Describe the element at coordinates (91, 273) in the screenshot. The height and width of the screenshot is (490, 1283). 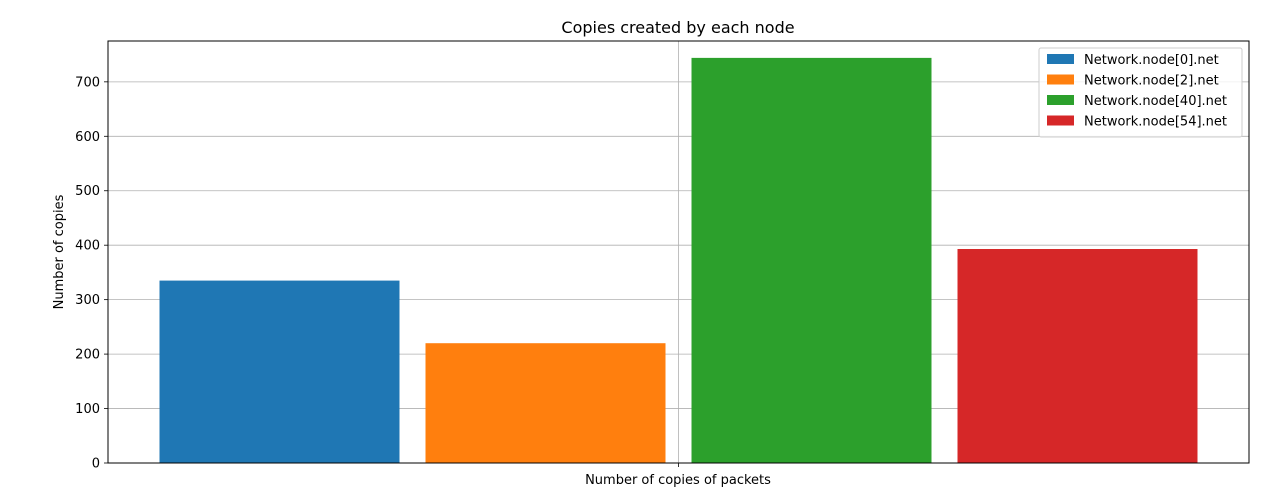
I see `y-axis-ticks: 0 100 200 300 400 500 600 700` at that location.